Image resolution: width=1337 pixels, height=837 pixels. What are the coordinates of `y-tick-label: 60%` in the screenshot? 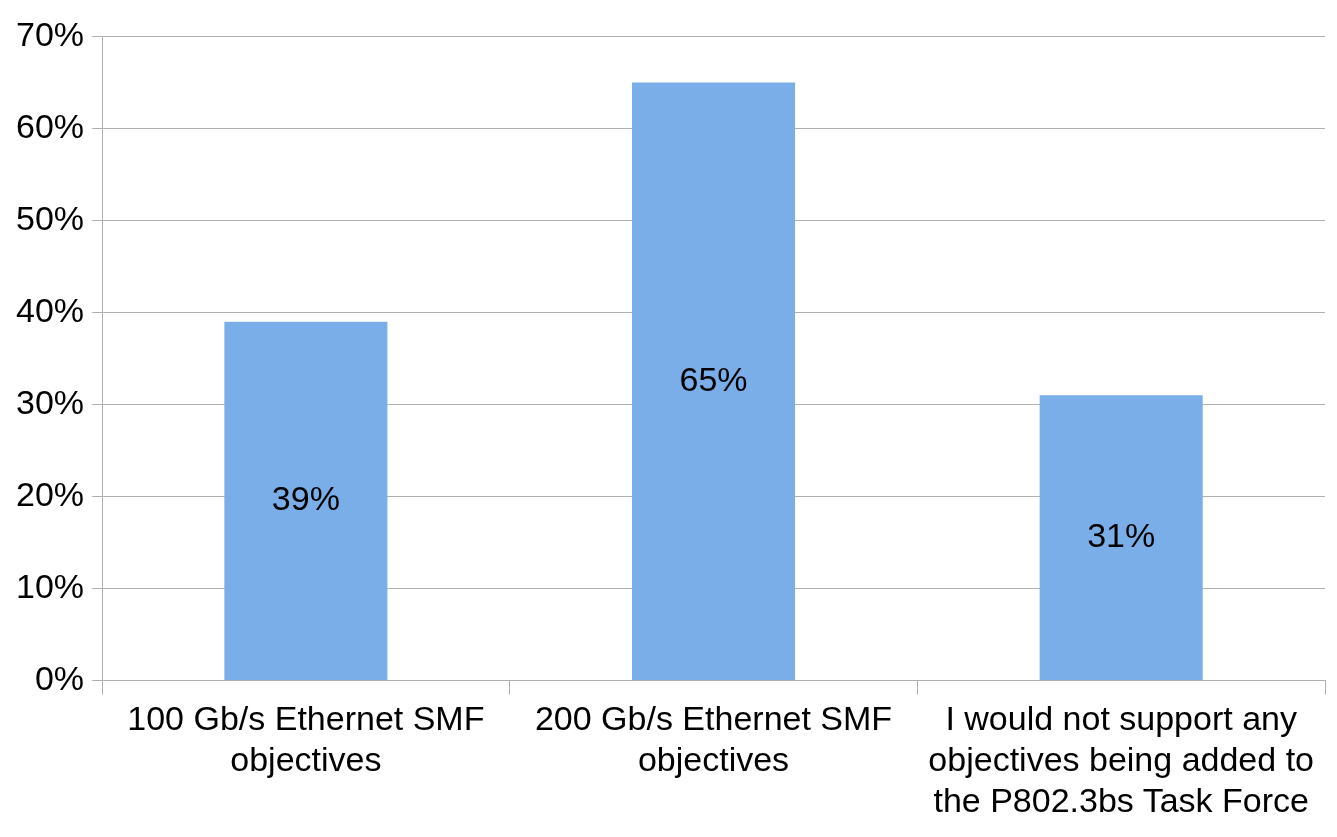 It's located at (50, 125).